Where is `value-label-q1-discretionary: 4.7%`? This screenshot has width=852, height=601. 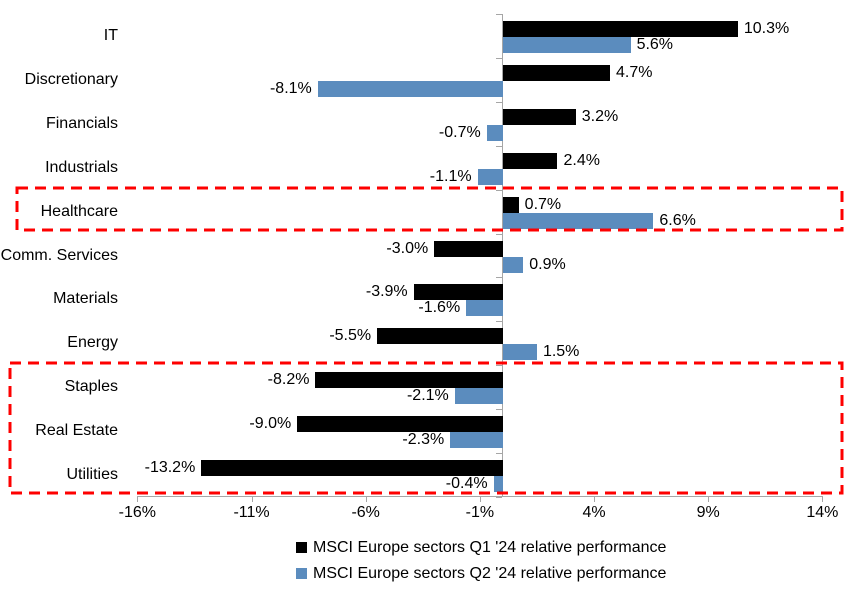
value-label-q1-discretionary: 4.7% is located at coordinates (634, 72).